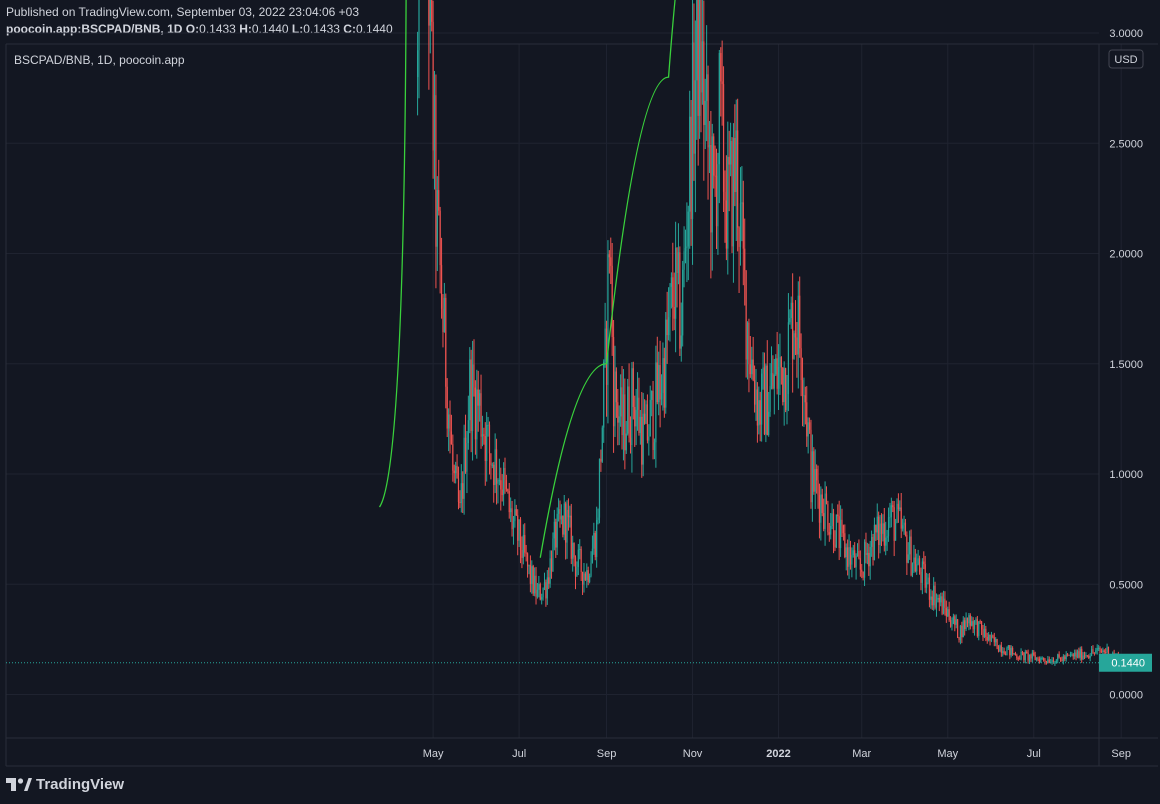 This screenshot has width=1160, height=804. What do you see at coordinates (65, 784) in the screenshot?
I see `tradingview-logo: TradingView` at bounding box center [65, 784].